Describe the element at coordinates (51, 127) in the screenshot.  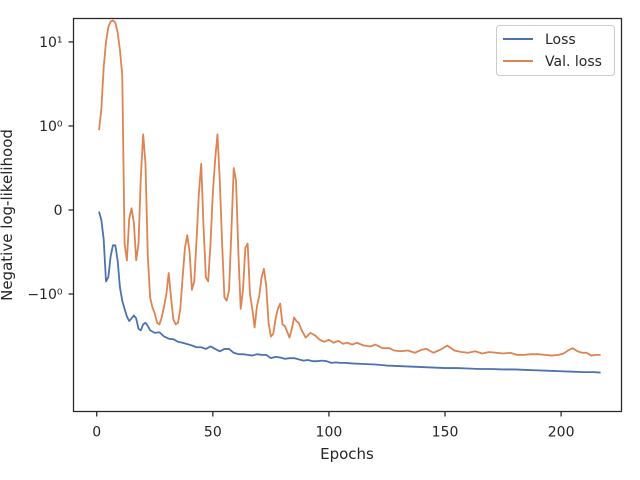
I see `y-tick-label: 10⁰` at that location.